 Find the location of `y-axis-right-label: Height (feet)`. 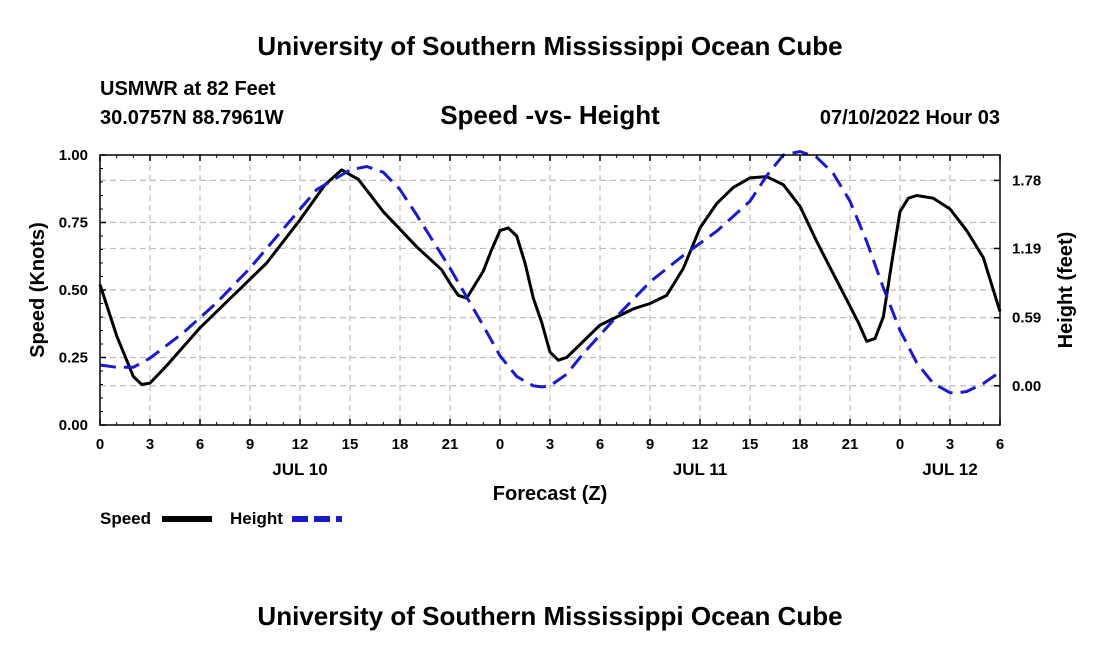

y-axis-right-label: Height (feet) is located at coordinates (1066, 290).